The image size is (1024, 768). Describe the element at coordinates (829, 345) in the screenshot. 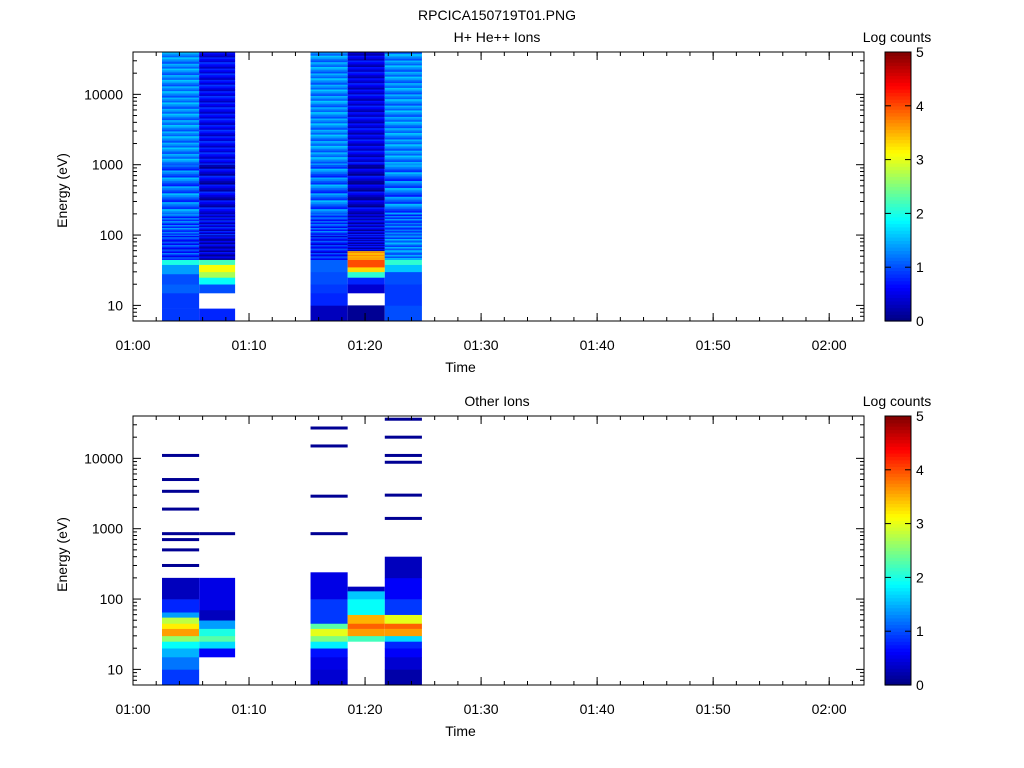

I see `x-tick-label: 02:00` at that location.